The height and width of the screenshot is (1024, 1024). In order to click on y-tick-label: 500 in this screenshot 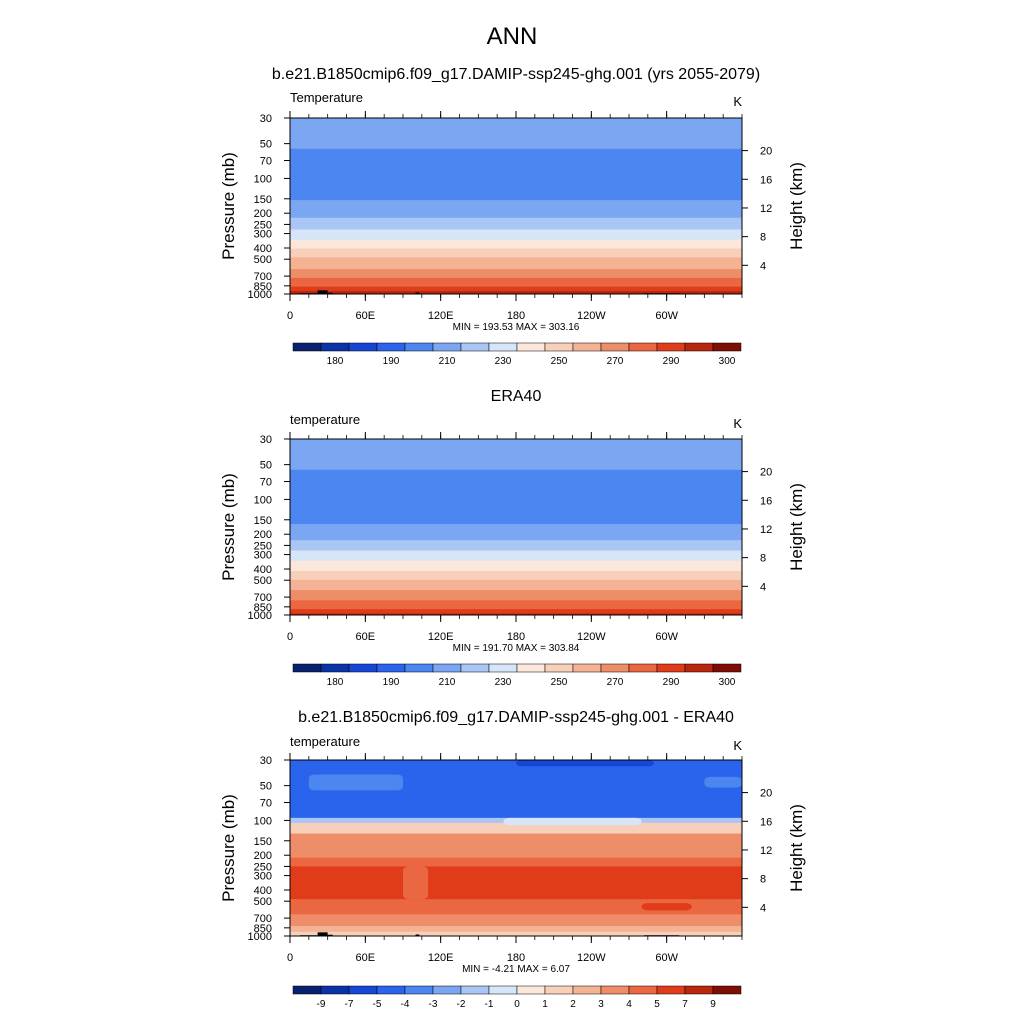, I will do `click(263, 581)`.